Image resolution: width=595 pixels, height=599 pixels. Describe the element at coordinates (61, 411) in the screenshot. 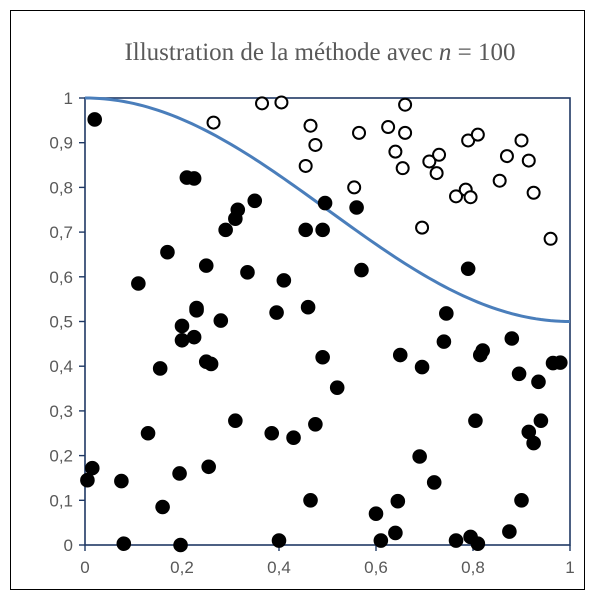

I see `y-tick-label: 0,3` at that location.